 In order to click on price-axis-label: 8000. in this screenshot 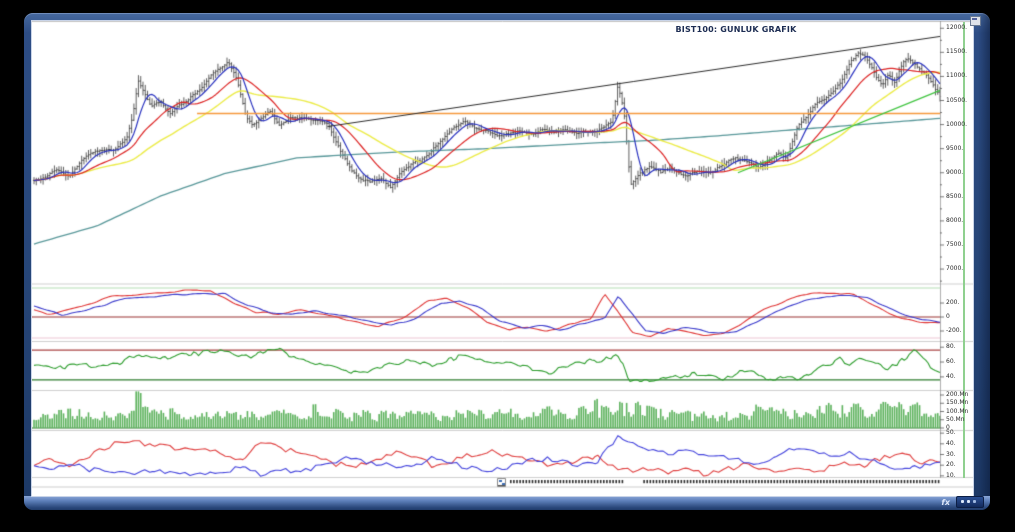, I will do `click(955, 220)`.